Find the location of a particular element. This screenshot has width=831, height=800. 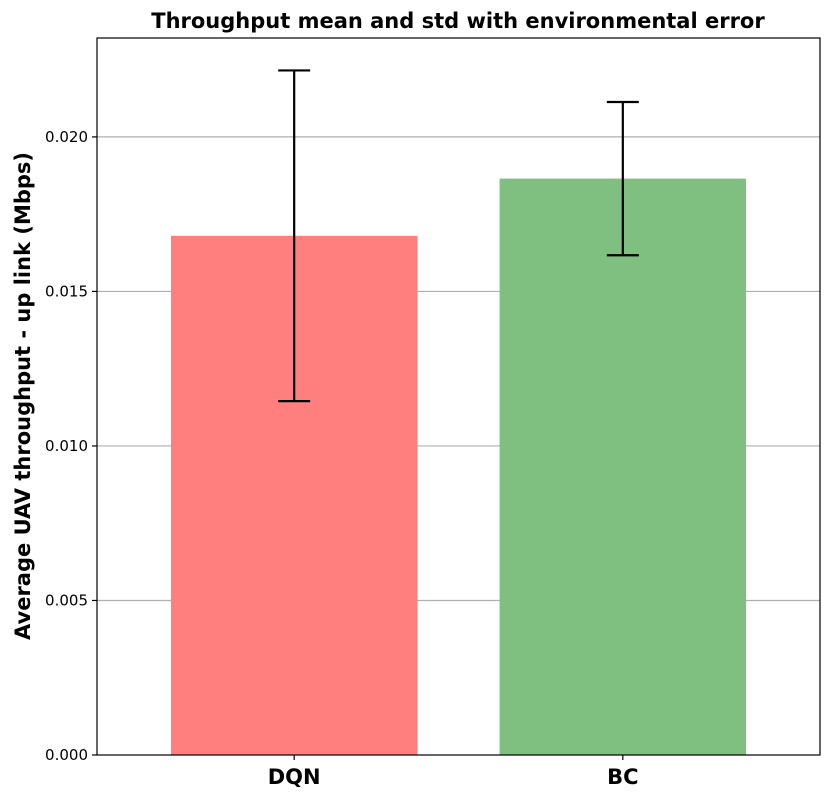

y-tick-label: 0.015 is located at coordinates (66, 291).